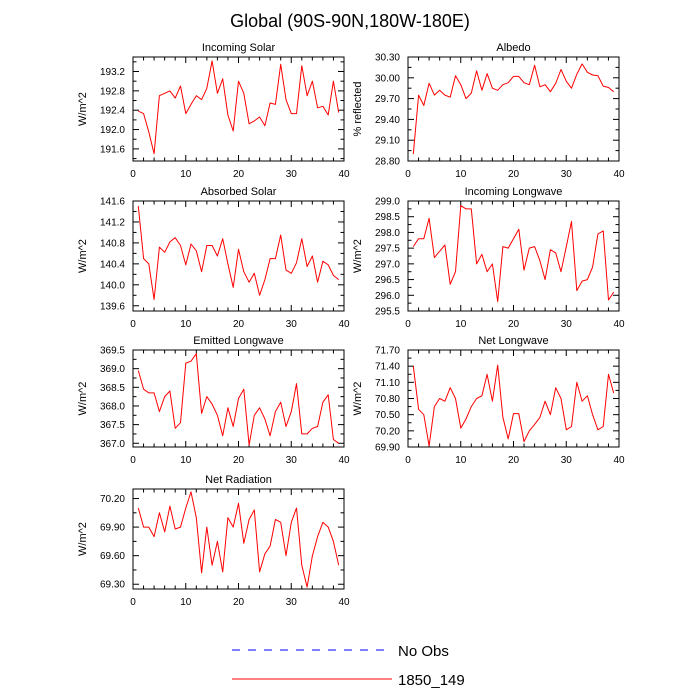  I want to click on y-tick-label: 193.2, so click(112, 72).